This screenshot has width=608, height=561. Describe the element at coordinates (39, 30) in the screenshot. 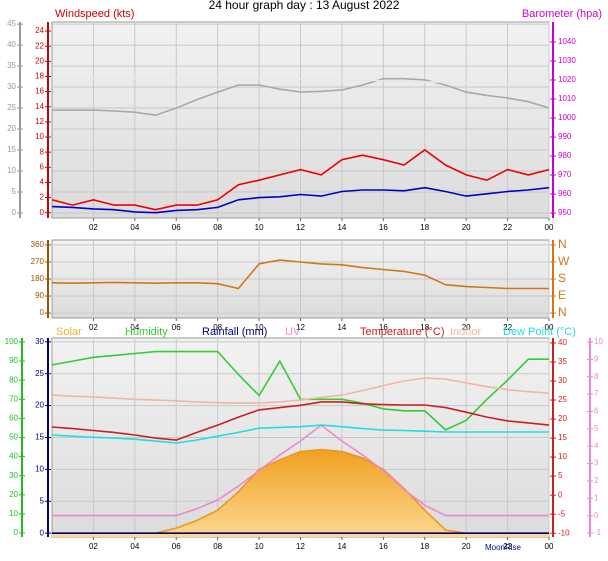

I see `y-tick-label: 24` at that location.